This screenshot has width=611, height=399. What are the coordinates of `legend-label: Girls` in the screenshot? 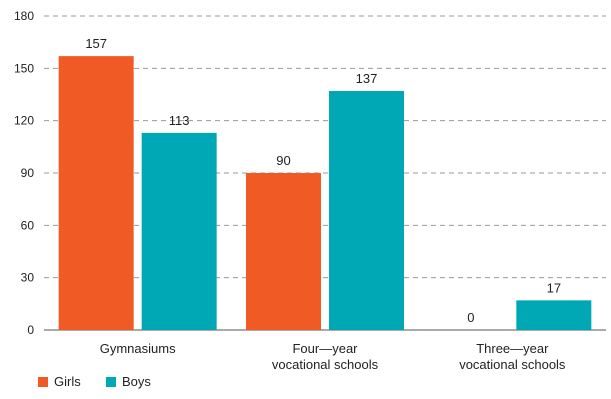 It's located at (67, 381).